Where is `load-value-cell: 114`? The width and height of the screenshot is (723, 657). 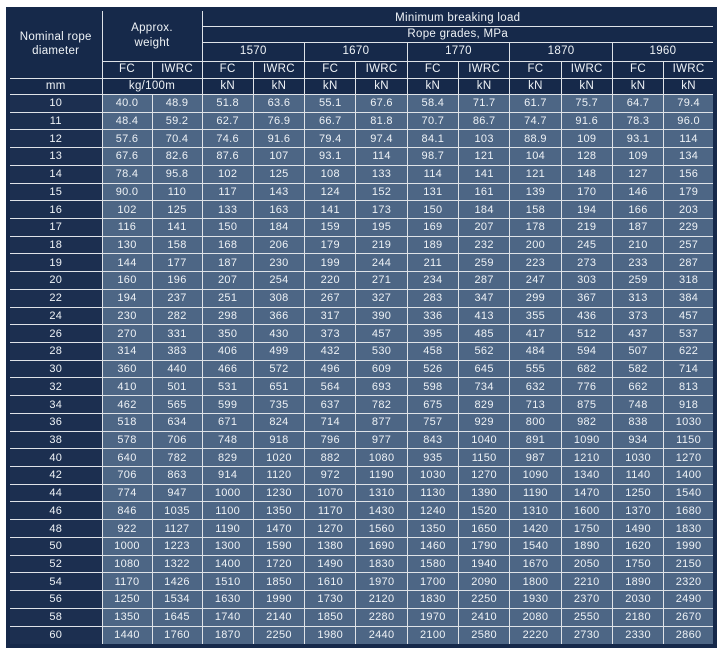 load-value-cell: 114 is located at coordinates (689, 139).